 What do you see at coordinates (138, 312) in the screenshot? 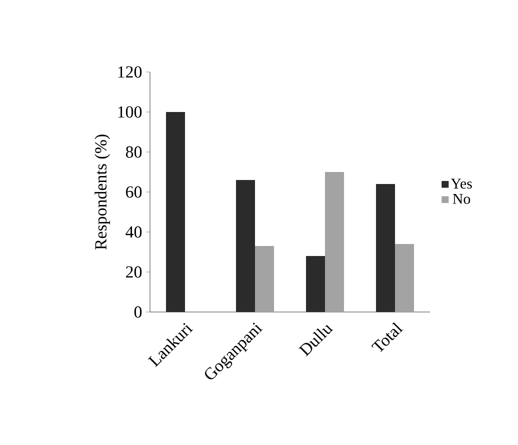
I see `y-tick-label: 0` at bounding box center [138, 312].